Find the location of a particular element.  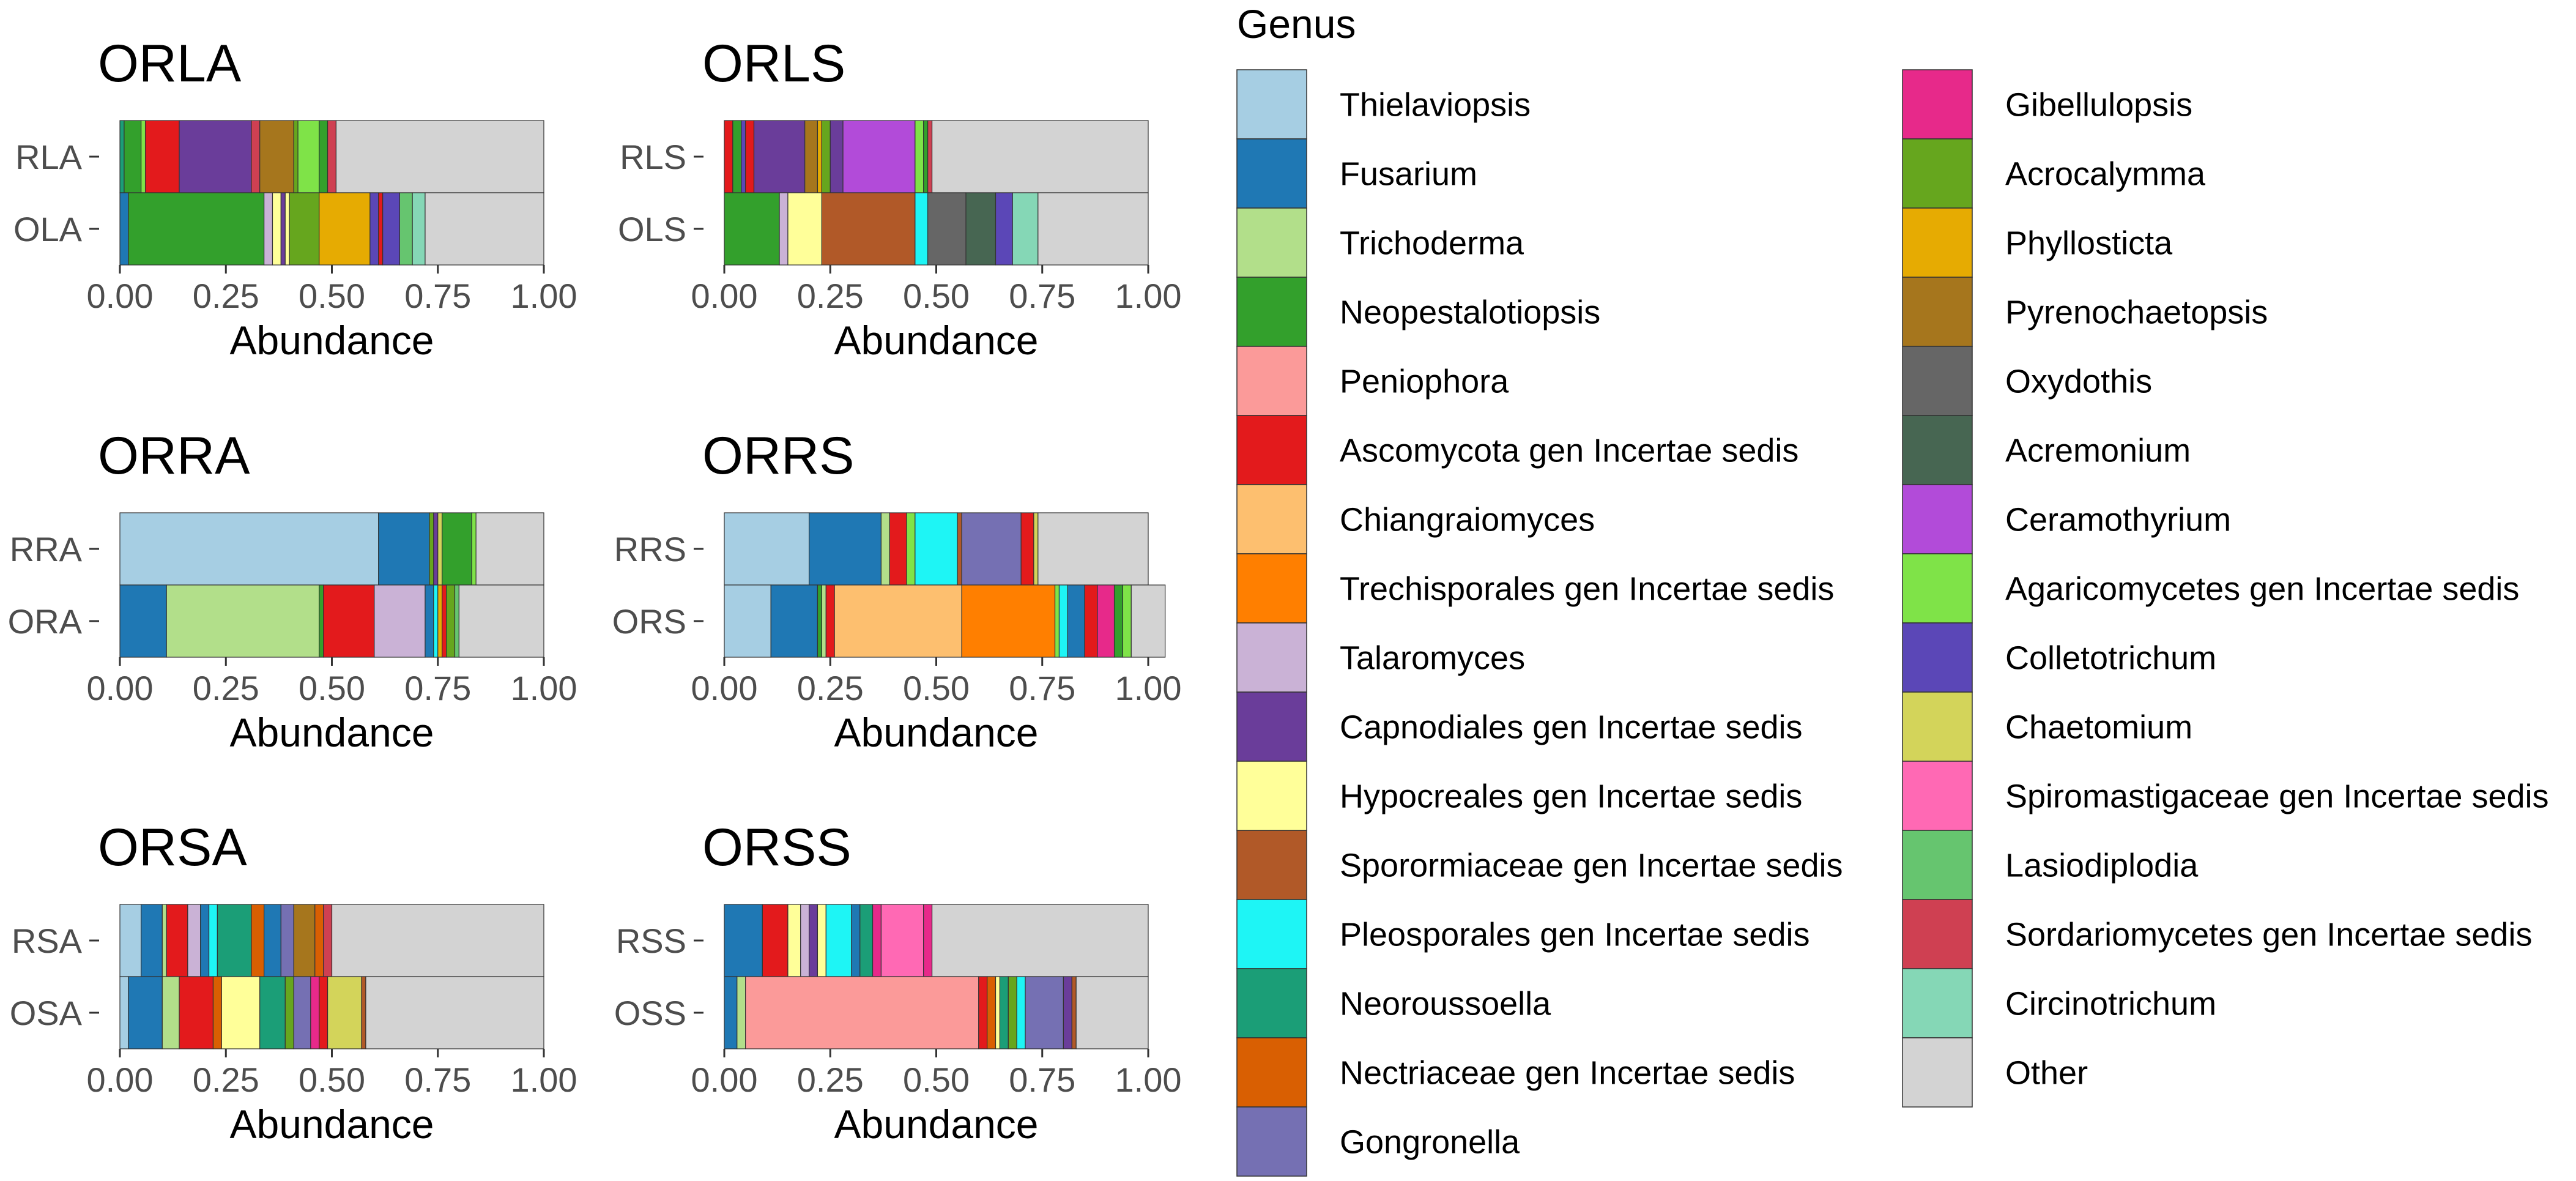

x-tick-label-orss-4: 1.00 is located at coordinates (1148, 1079).